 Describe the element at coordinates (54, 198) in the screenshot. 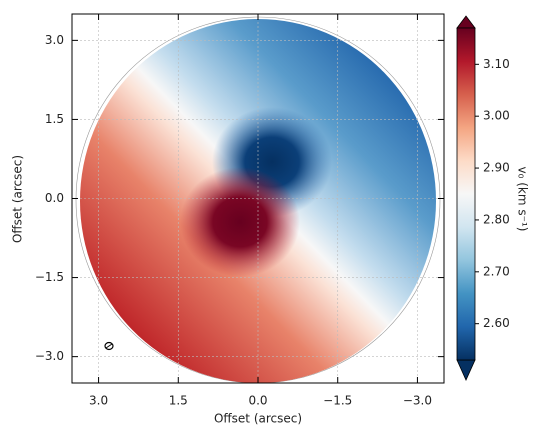

I see `y-tick-label: 0.0` at that location.